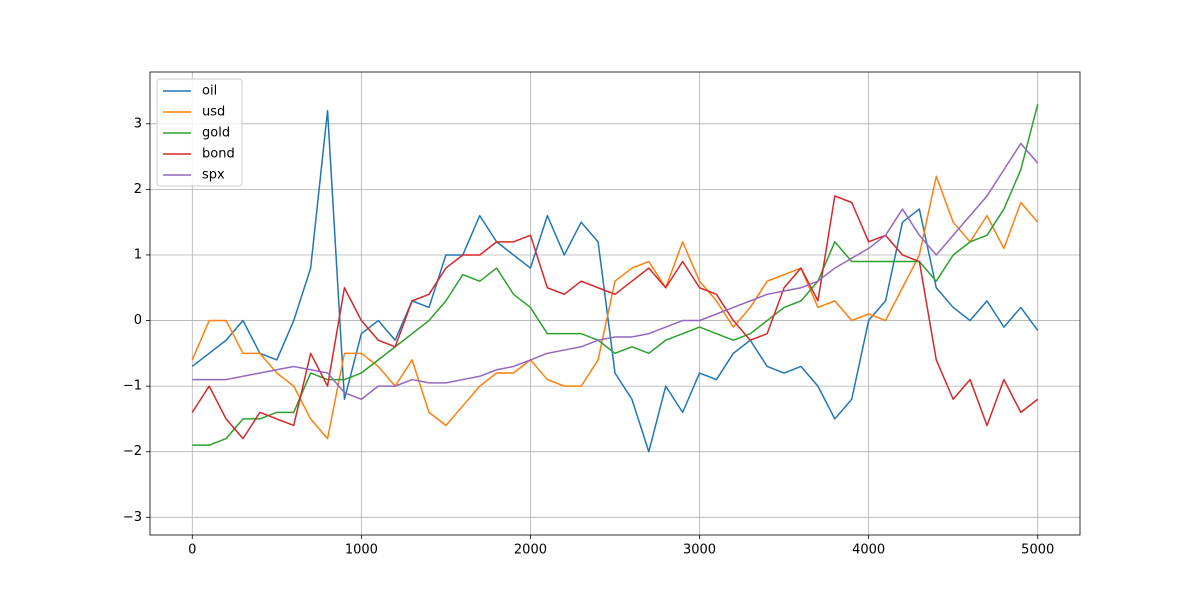  What do you see at coordinates (192, 550) in the screenshot?
I see `x-tick-label: 0` at bounding box center [192, 550].